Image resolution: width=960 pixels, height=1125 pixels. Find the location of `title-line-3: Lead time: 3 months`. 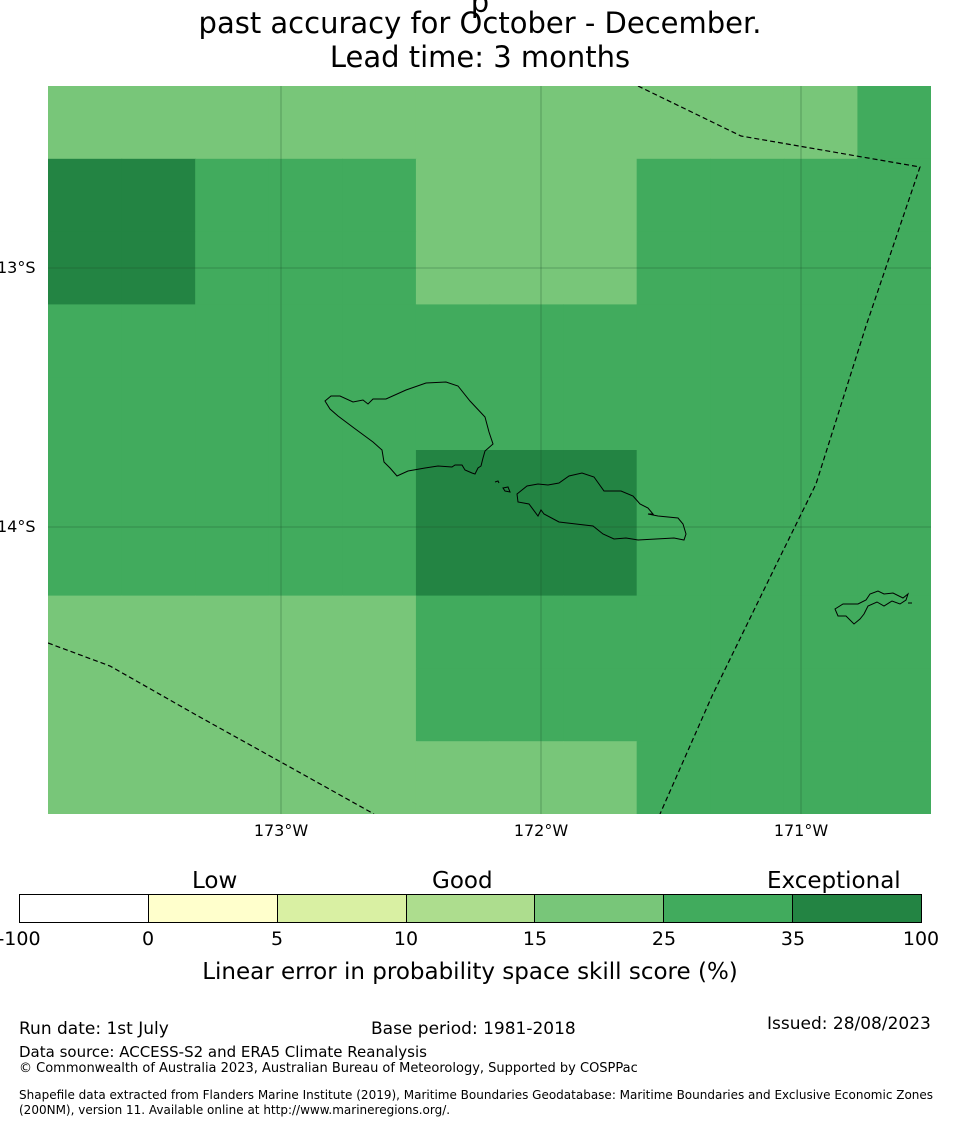

title-line-3: Lead time: 3 months is located at coordinates (480, 57).